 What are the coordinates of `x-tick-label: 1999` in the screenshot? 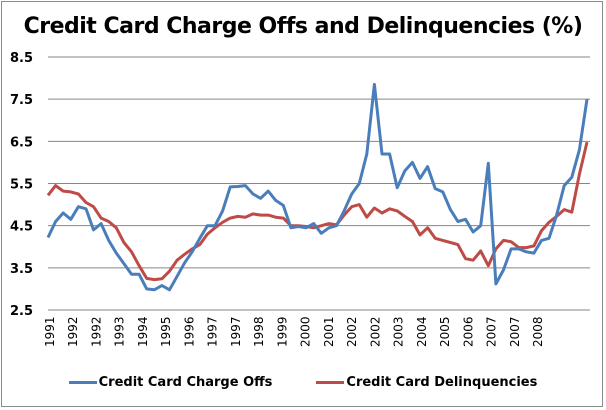 It's located at (282, 331).